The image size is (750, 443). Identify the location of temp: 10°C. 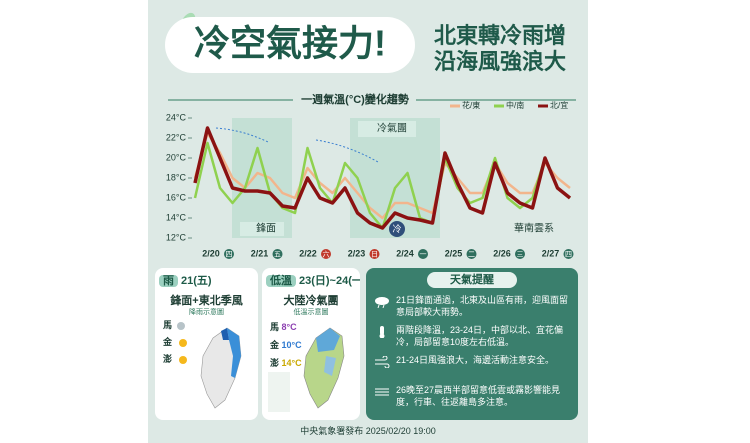
(291, 345).